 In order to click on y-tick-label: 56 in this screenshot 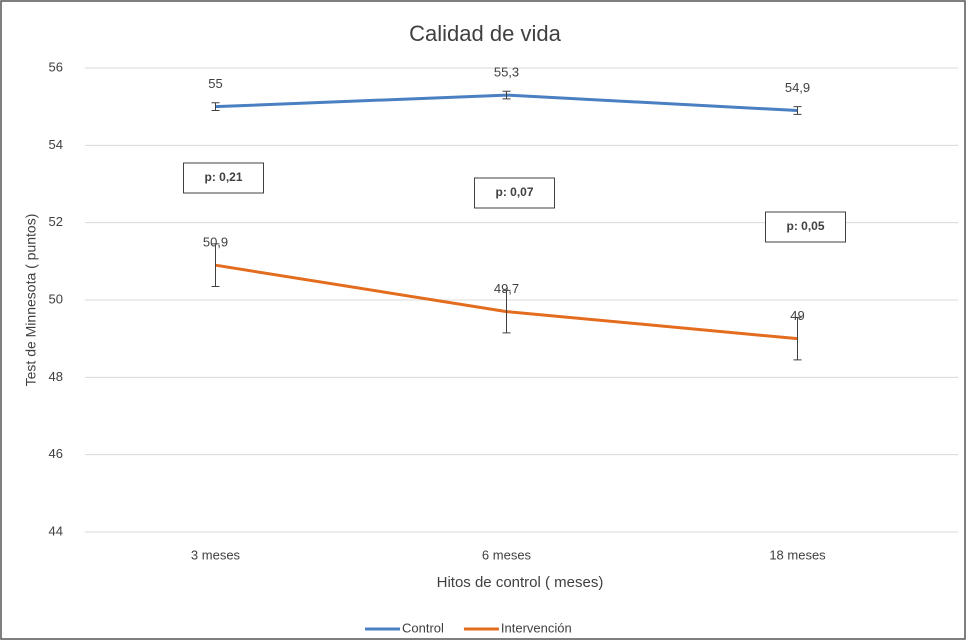, I will do `click(56, 66)`.